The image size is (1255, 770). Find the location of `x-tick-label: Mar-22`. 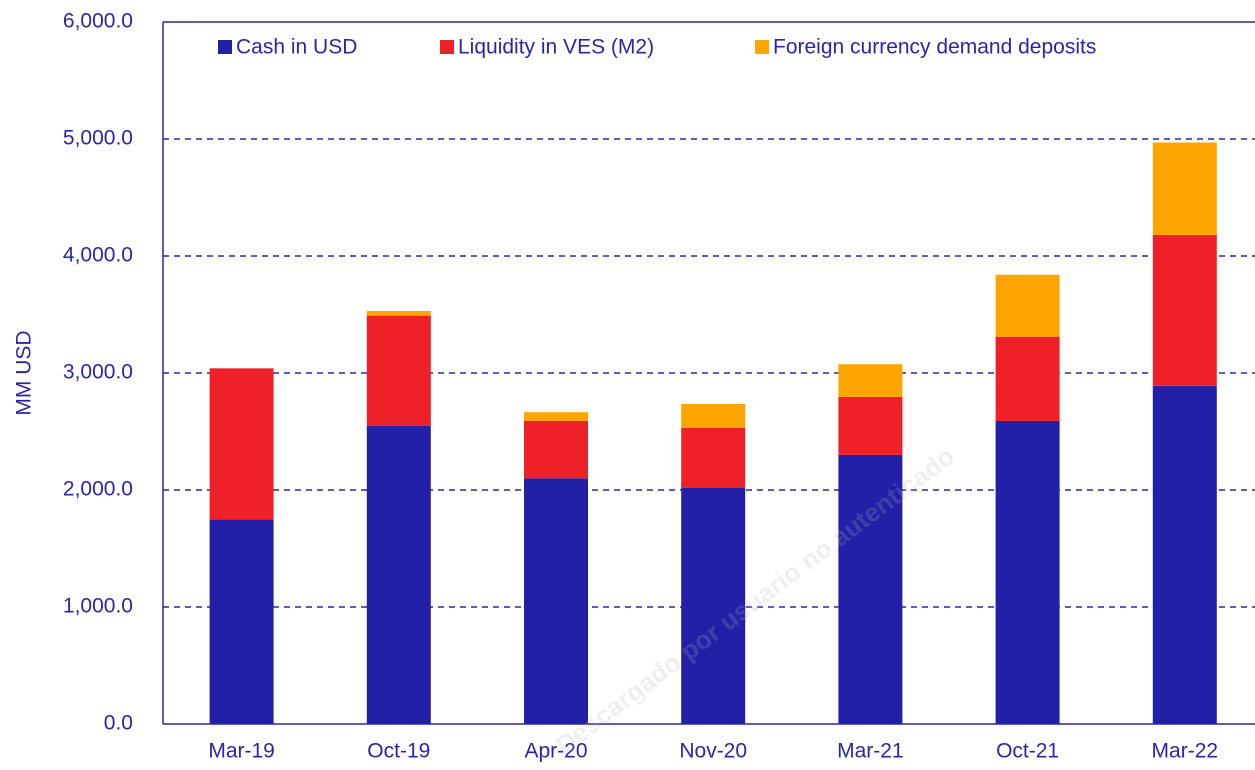

x-tick-label: Mar-22 is located at coordinates (1185, 751).